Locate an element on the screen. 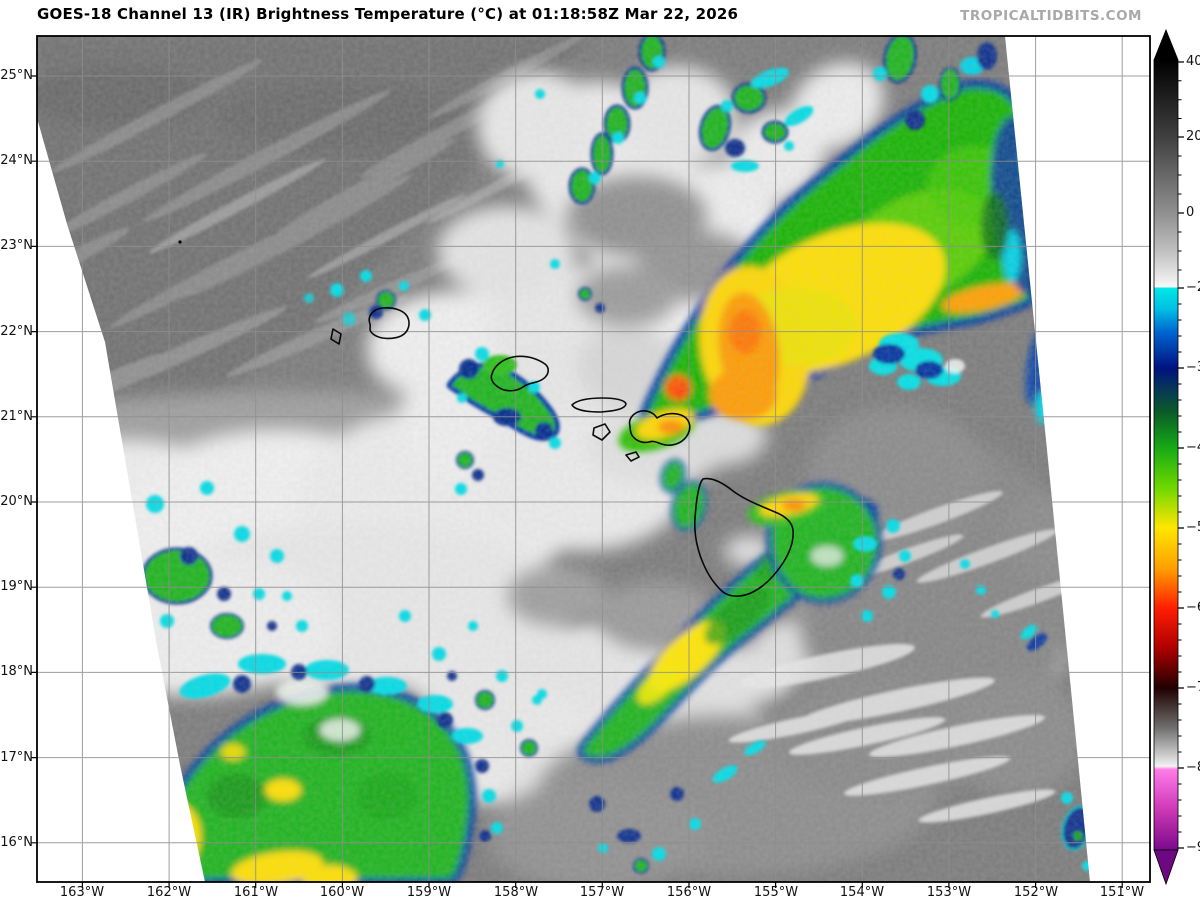  colorbar-minor-ticks is located at coordinates (1180, 456).